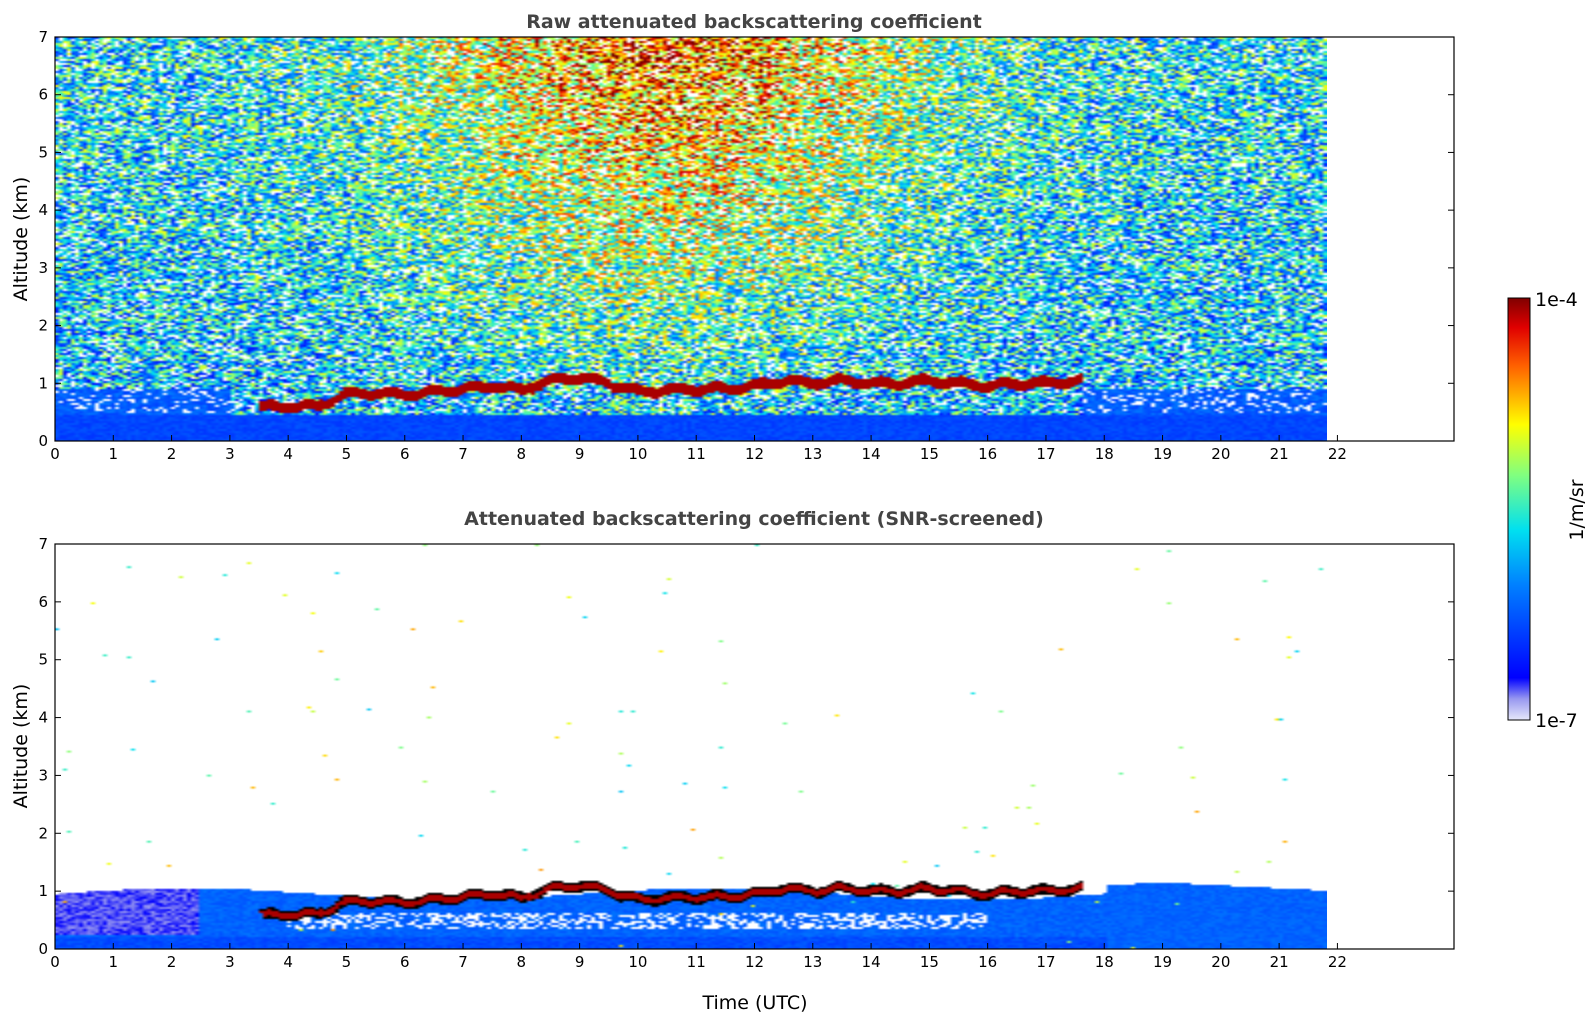 Image resolution: width=1595 pixels, height=1020 pixels. Describe the element at coordinates (21, 746) in the screenshot. I see `y-axis-label-screened: Altitude (km)` at that location.